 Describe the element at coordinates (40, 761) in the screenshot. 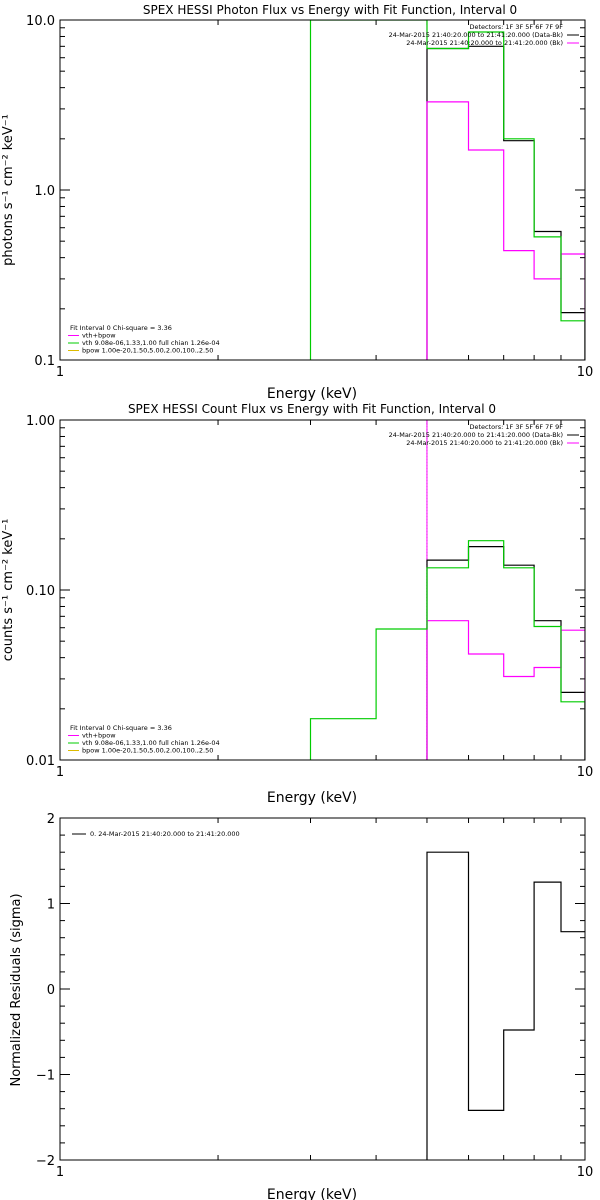

I see `y-tick-label: 0.01` at that location.